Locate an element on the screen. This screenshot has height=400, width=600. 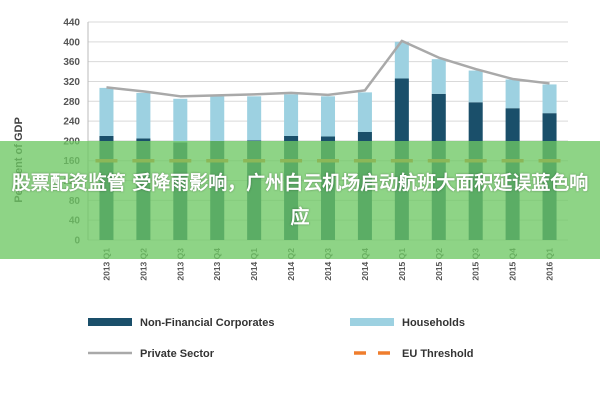
x-tick-label: 2015 Q2 is located at coordinates (439, 264).